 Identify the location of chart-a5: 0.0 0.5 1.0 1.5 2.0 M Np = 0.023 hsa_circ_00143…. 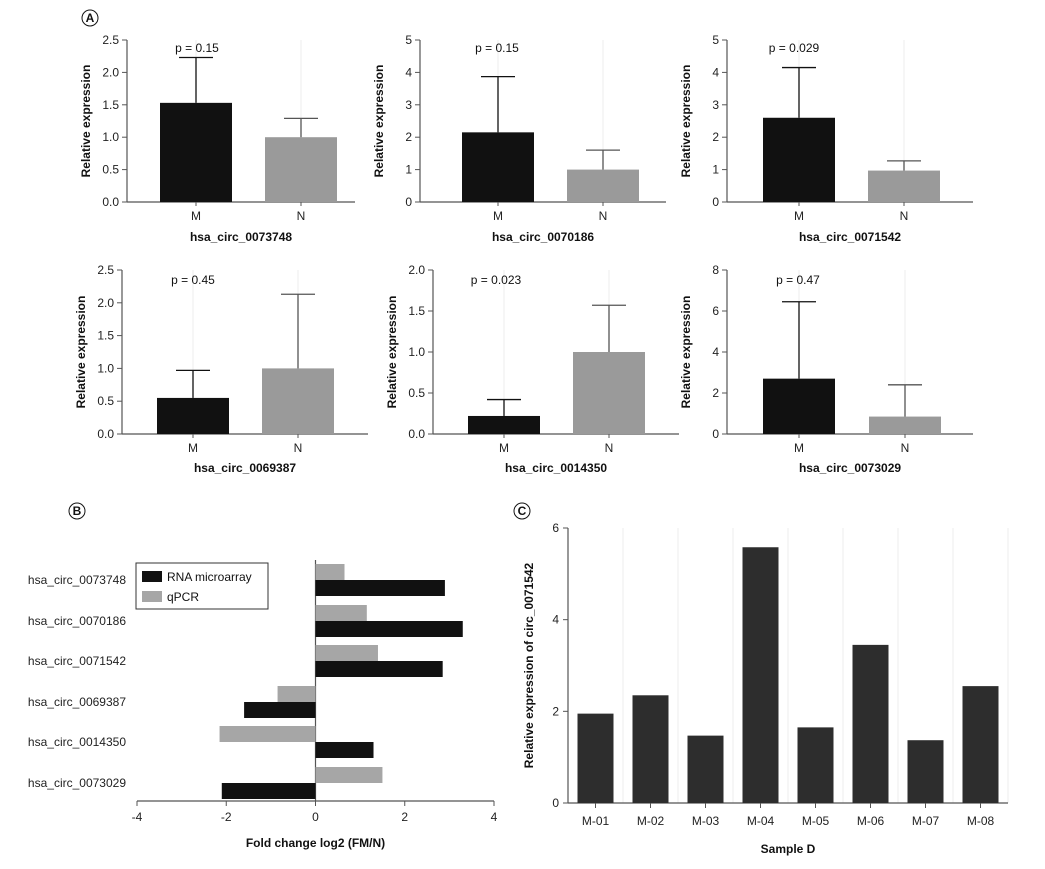
(532, 369).